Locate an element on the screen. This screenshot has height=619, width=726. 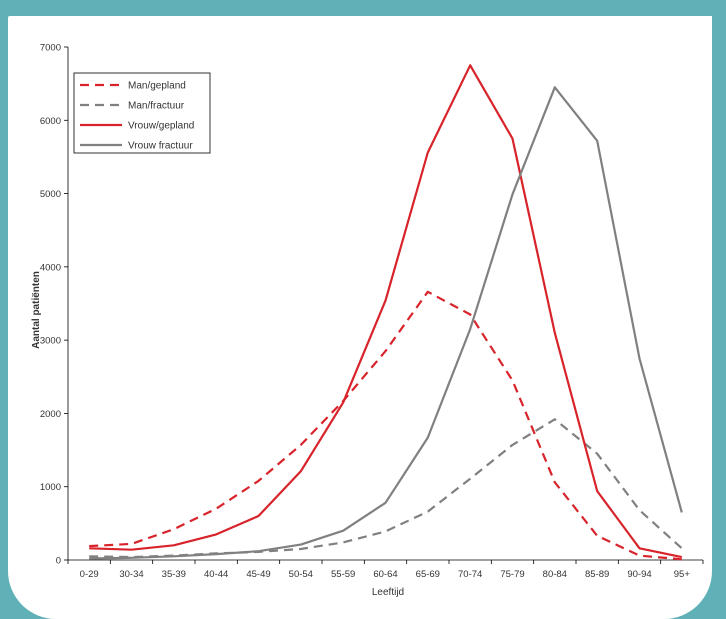
x-tick-label: 75-79 is located at coordinates (512, 574).